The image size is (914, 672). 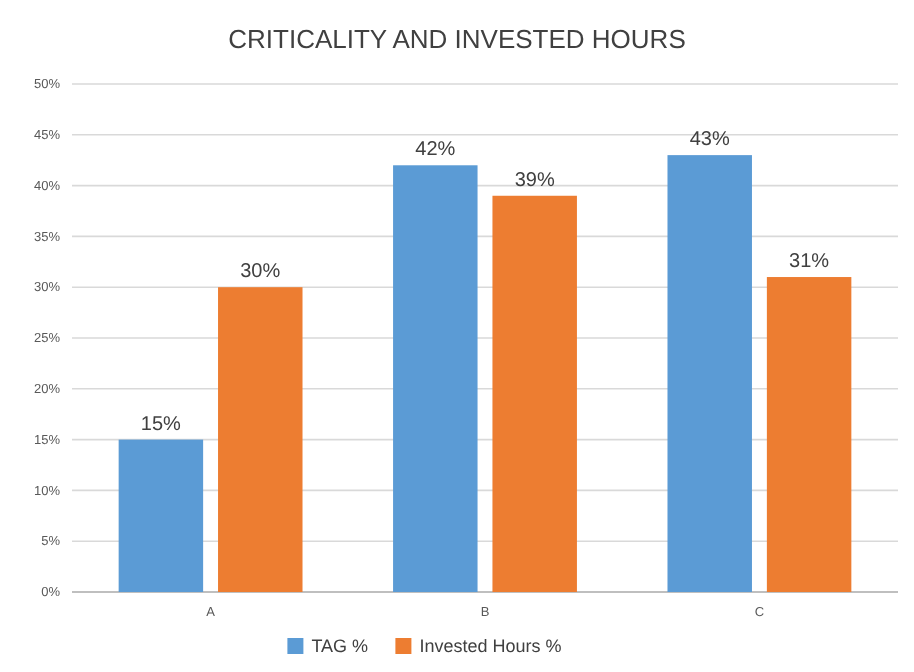 What do you see at coordinates (809, 262) in the screenshot?
I see `data-label: 31%` at bounding box center [809, 262].